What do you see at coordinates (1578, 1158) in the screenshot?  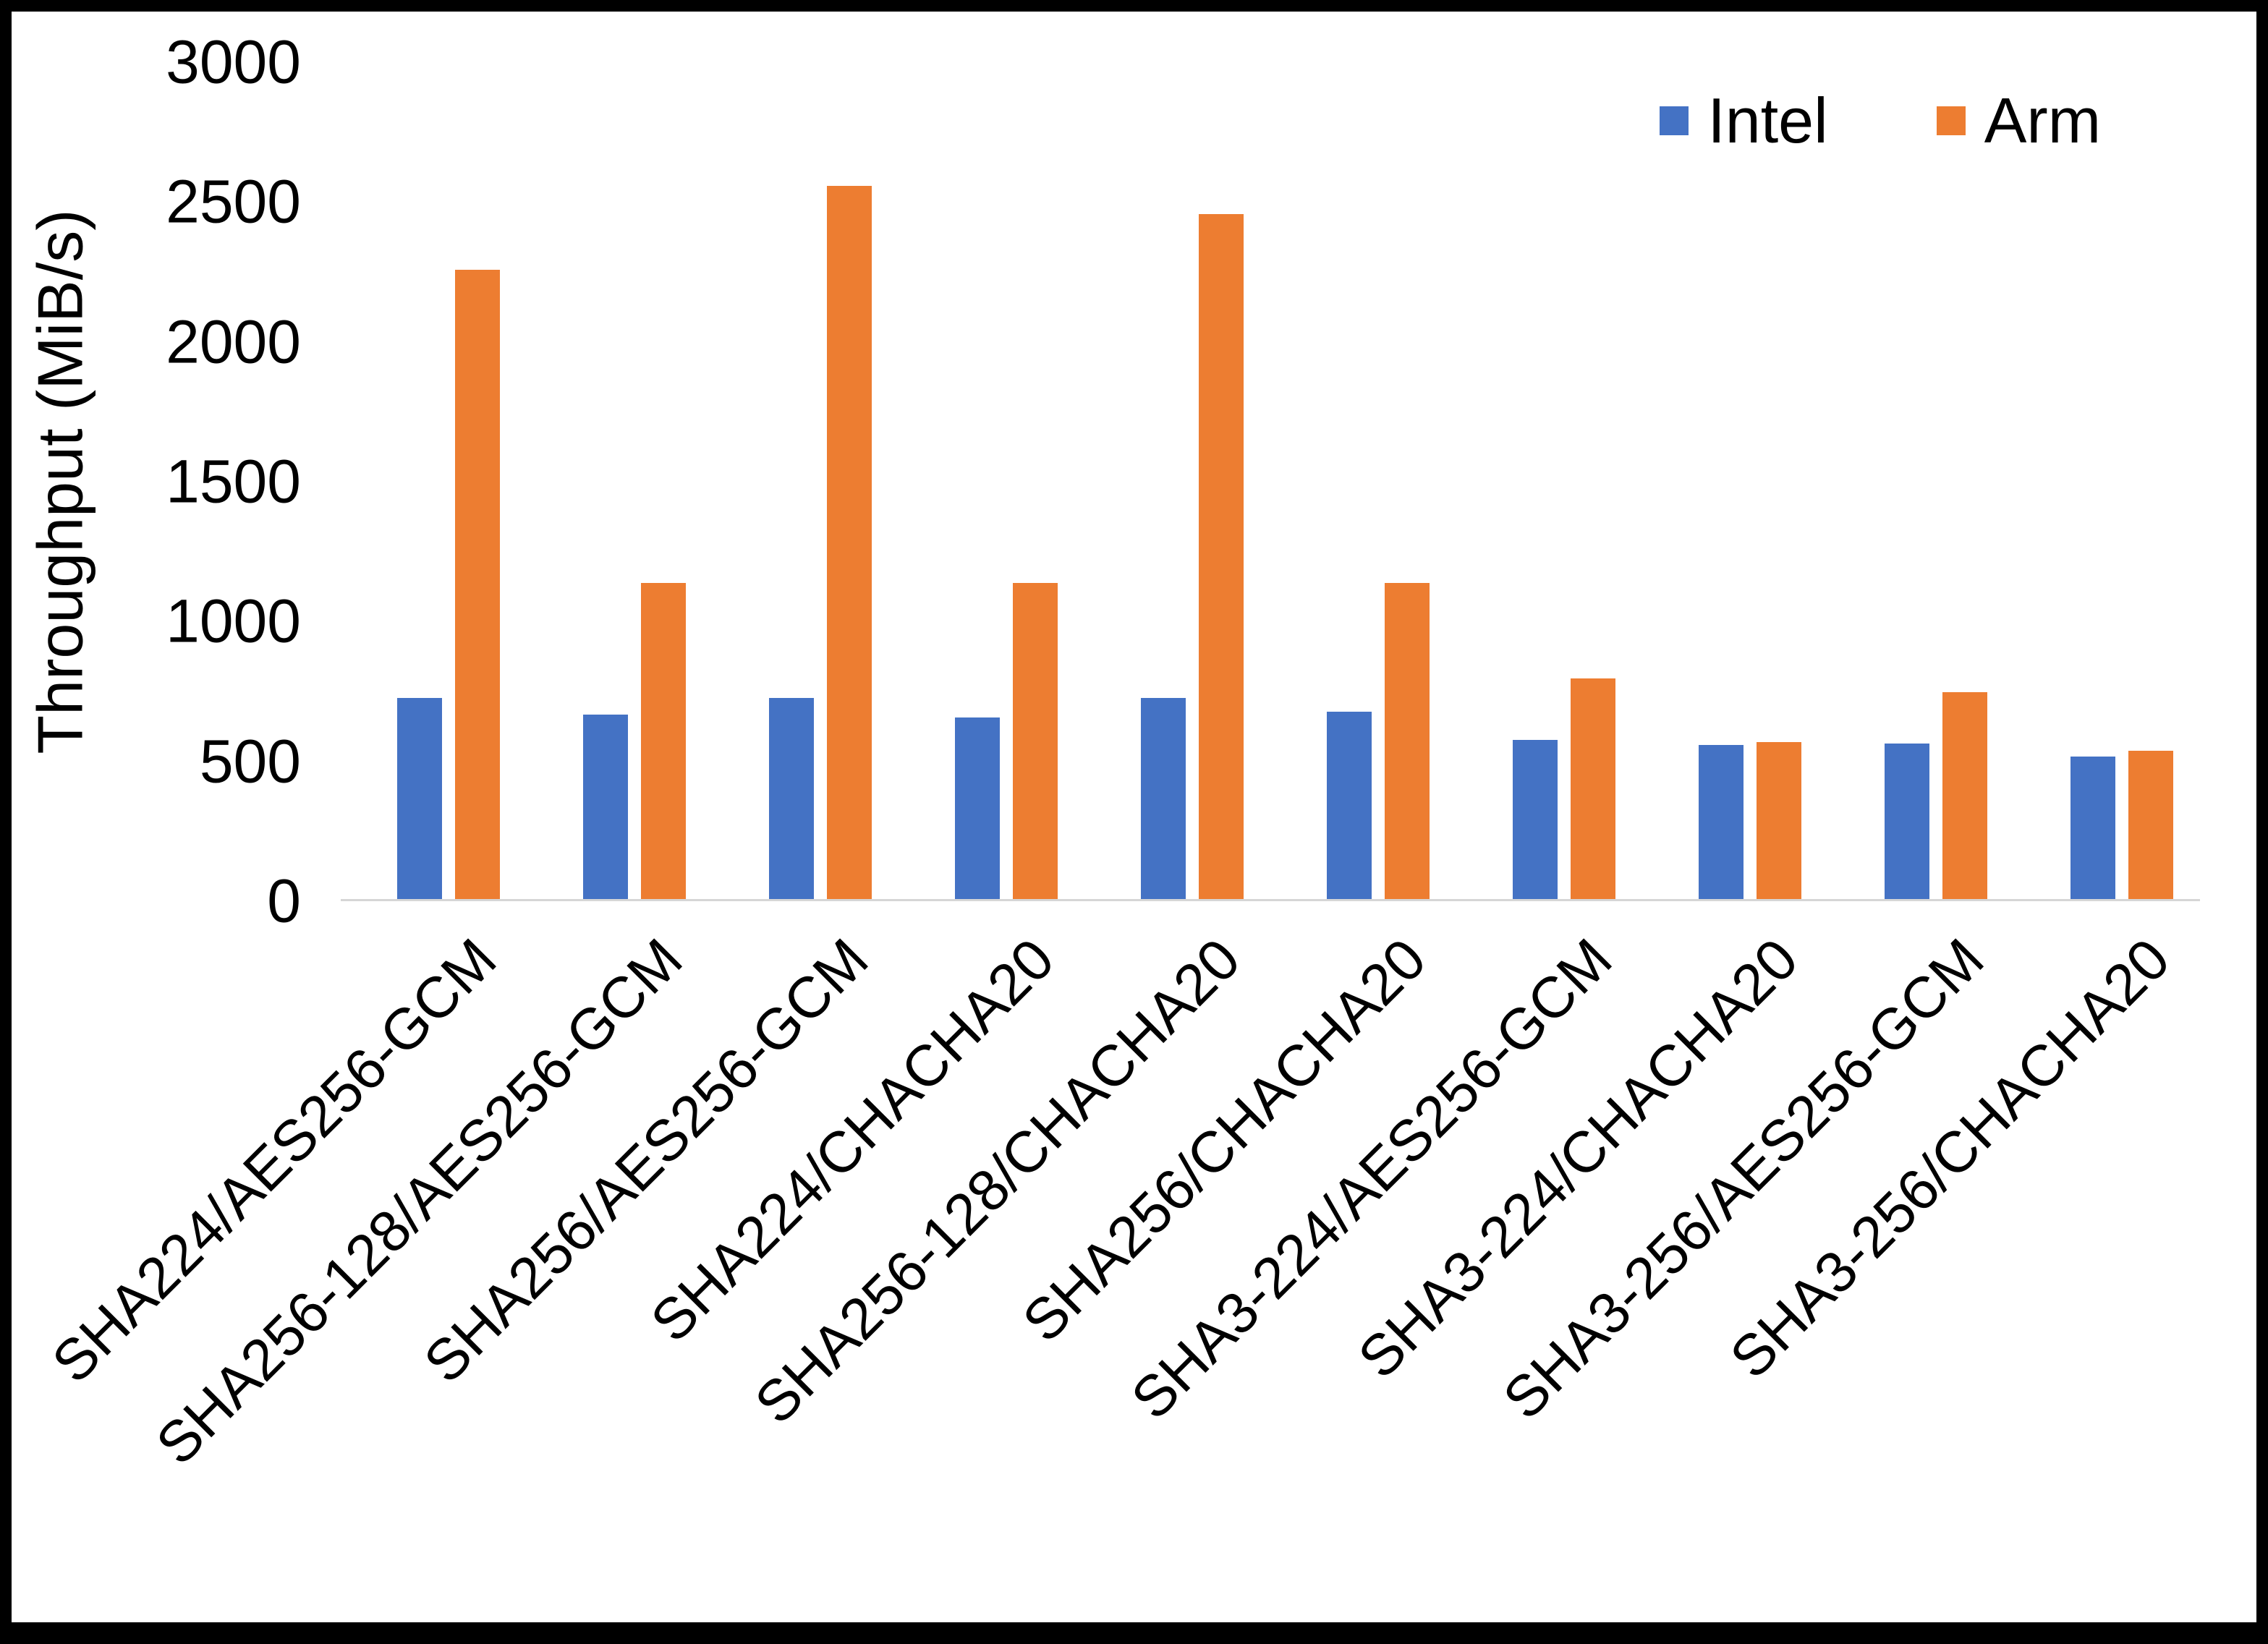 I see `x-tick-label: SHA3-224/CHACHA20` at bounding box center [1578, 1158].